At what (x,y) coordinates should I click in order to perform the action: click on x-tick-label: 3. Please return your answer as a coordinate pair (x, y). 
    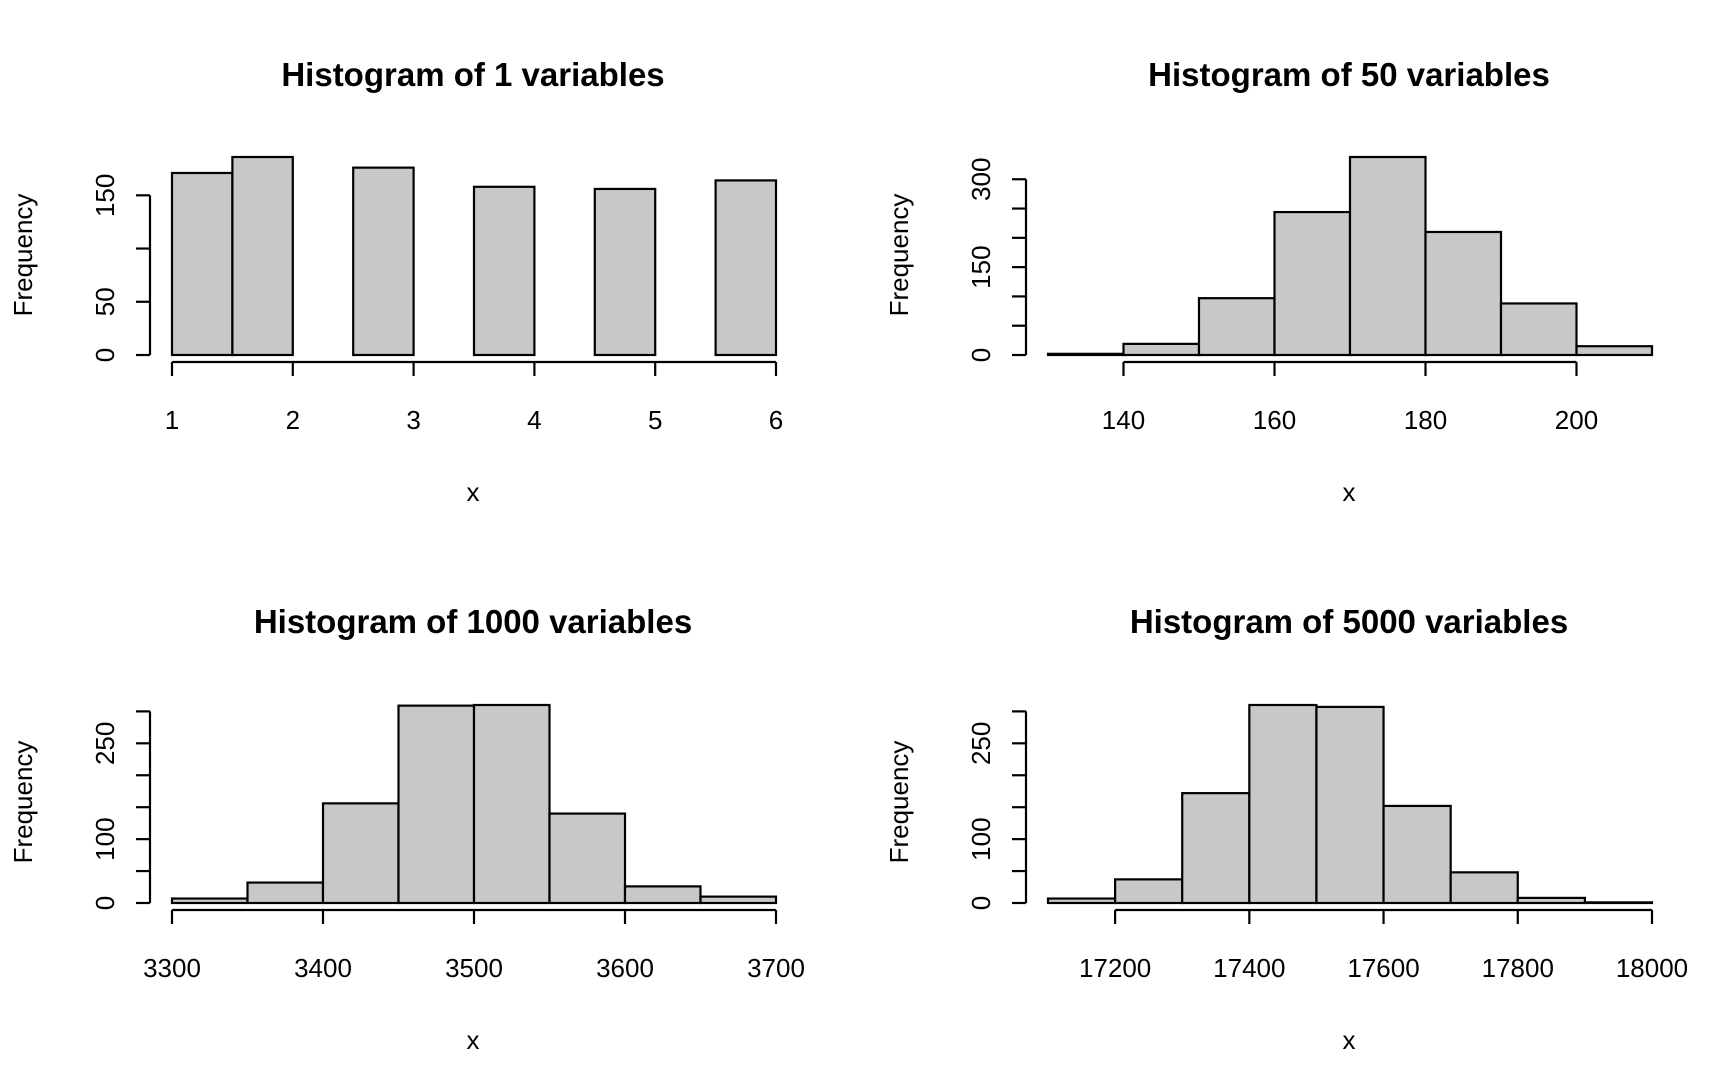
    Looking at the image, I should click on (413, 420).